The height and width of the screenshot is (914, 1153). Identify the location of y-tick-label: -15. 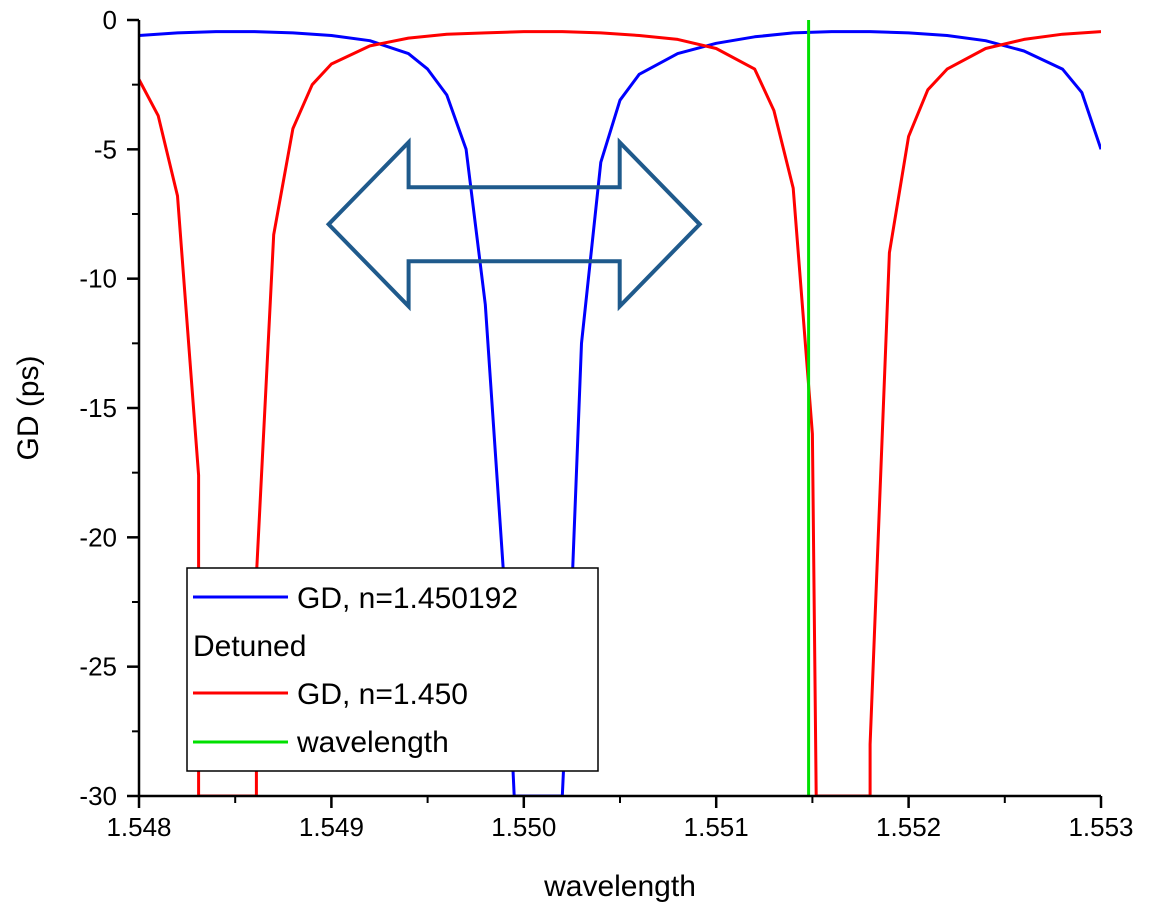
(98, 408).